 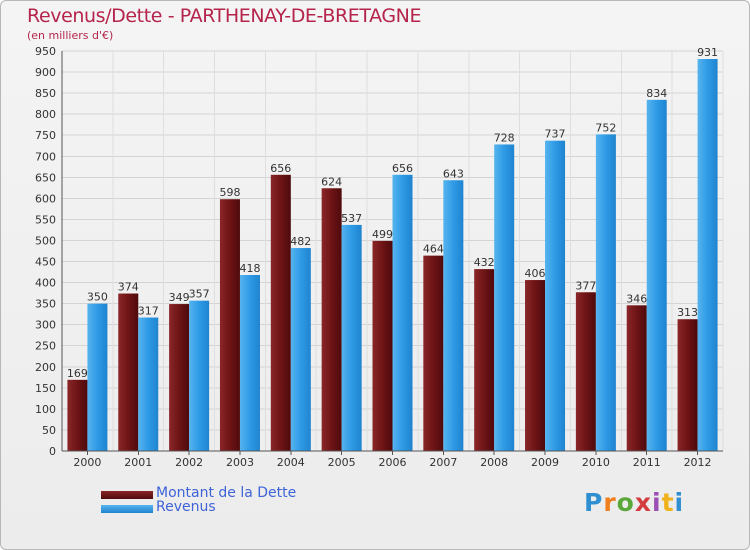 What do you see at coordinates (45, 135) in the screenshot?
I see `y-tick-label: 750` at bounding box center [45, 135].